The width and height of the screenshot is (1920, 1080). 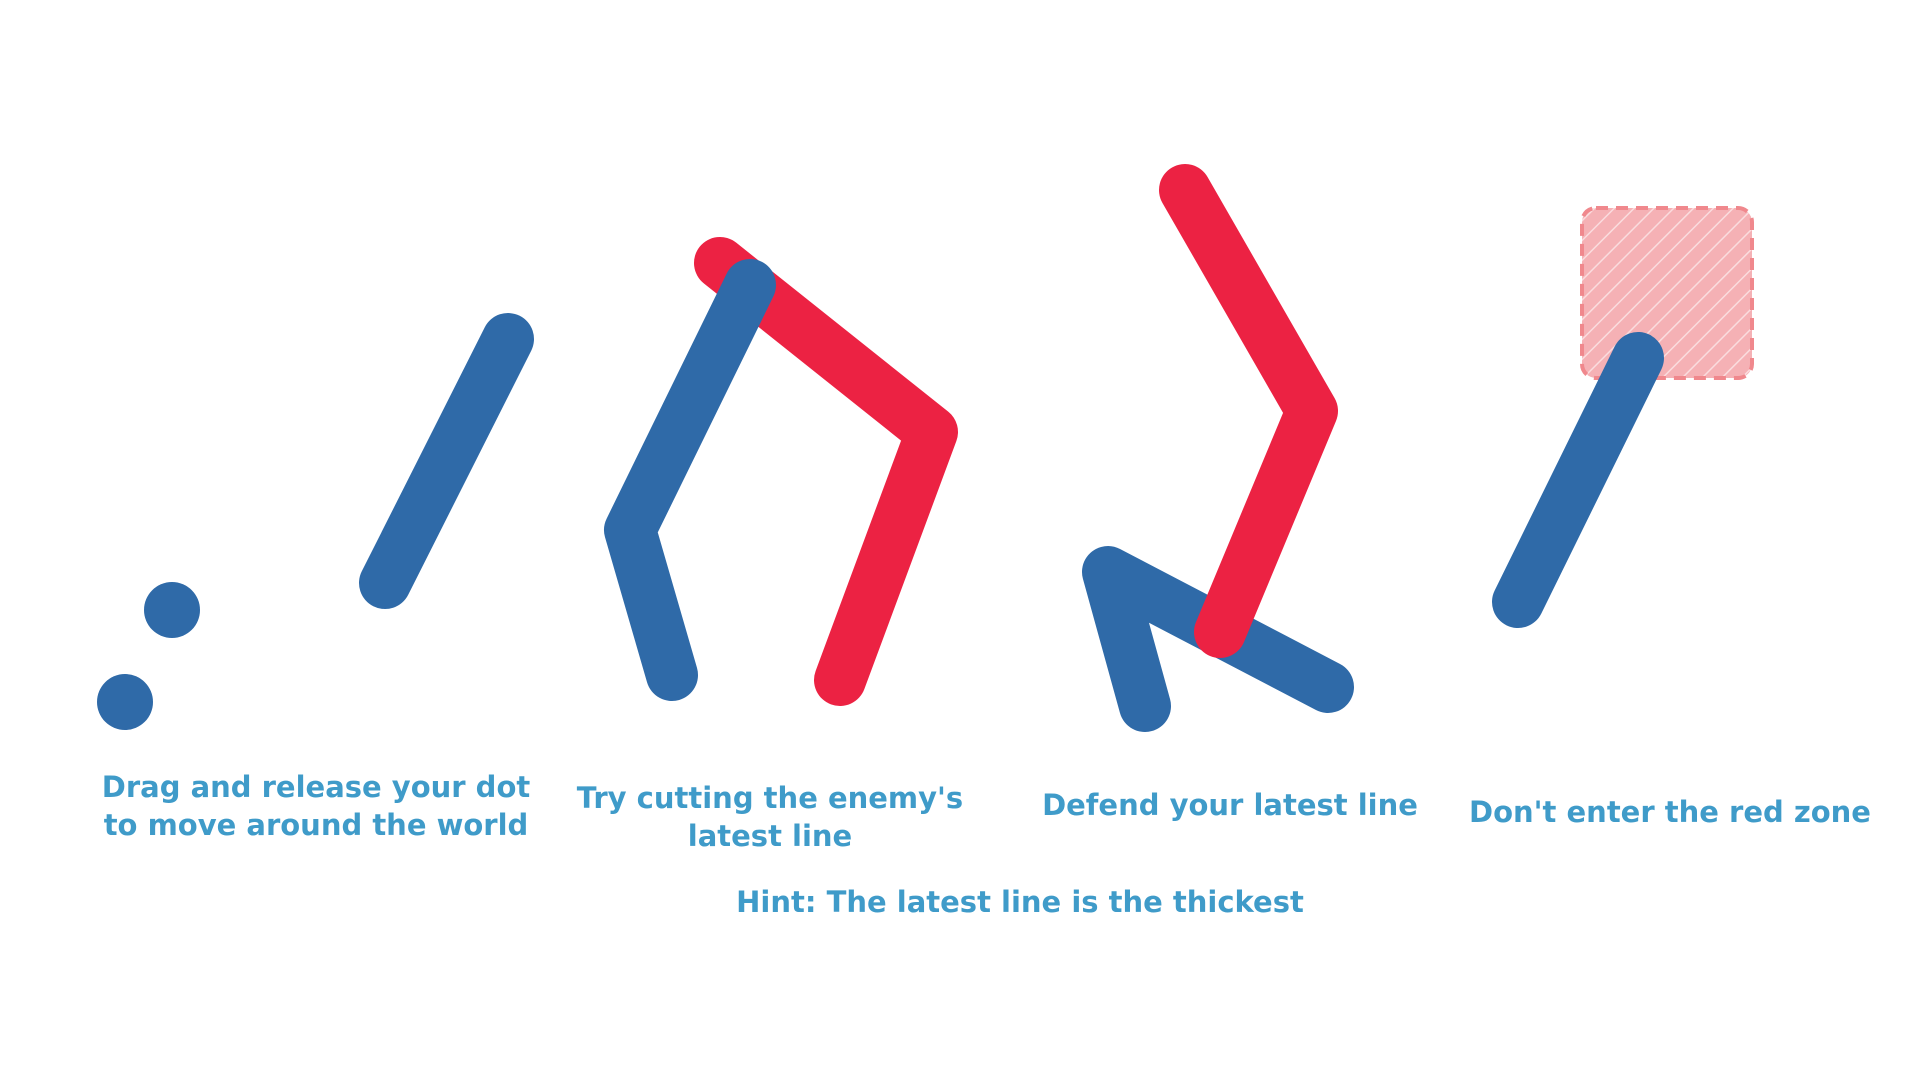 What do you see at coordinates (770, 798) in the screenshot?
I see `caption-cut-line-1: Try cutting the enemy's` at bounding box center [770, 798].